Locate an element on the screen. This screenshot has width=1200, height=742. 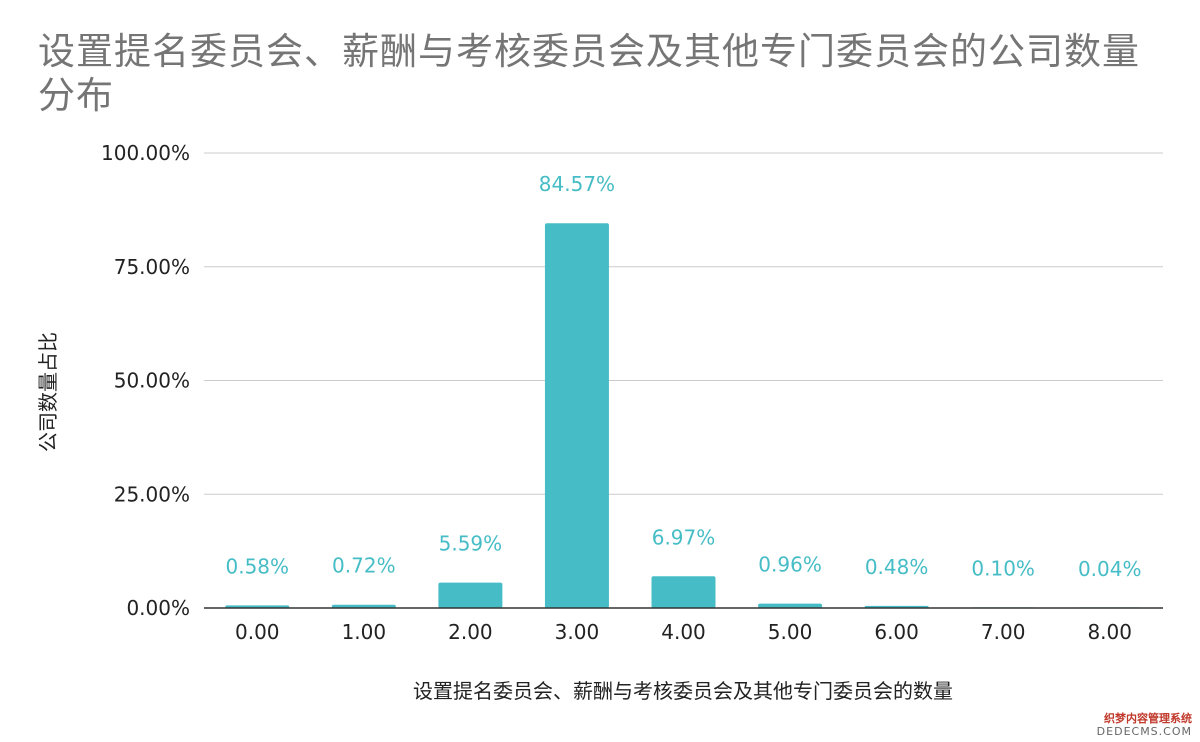
x-axis-title: 设置提名委员会、薪酬与考核委员会及其他专门委员会的数量 is located at coordinates (683, 691).